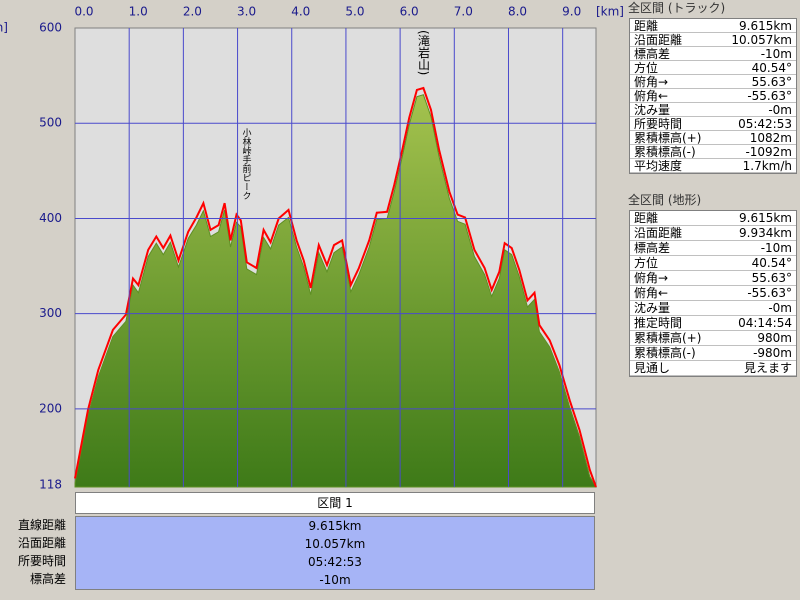  What do you see at coordinates (768, 152) in the screenshot?
I see `info-value: -1092m` at bounding box center [768, 152].